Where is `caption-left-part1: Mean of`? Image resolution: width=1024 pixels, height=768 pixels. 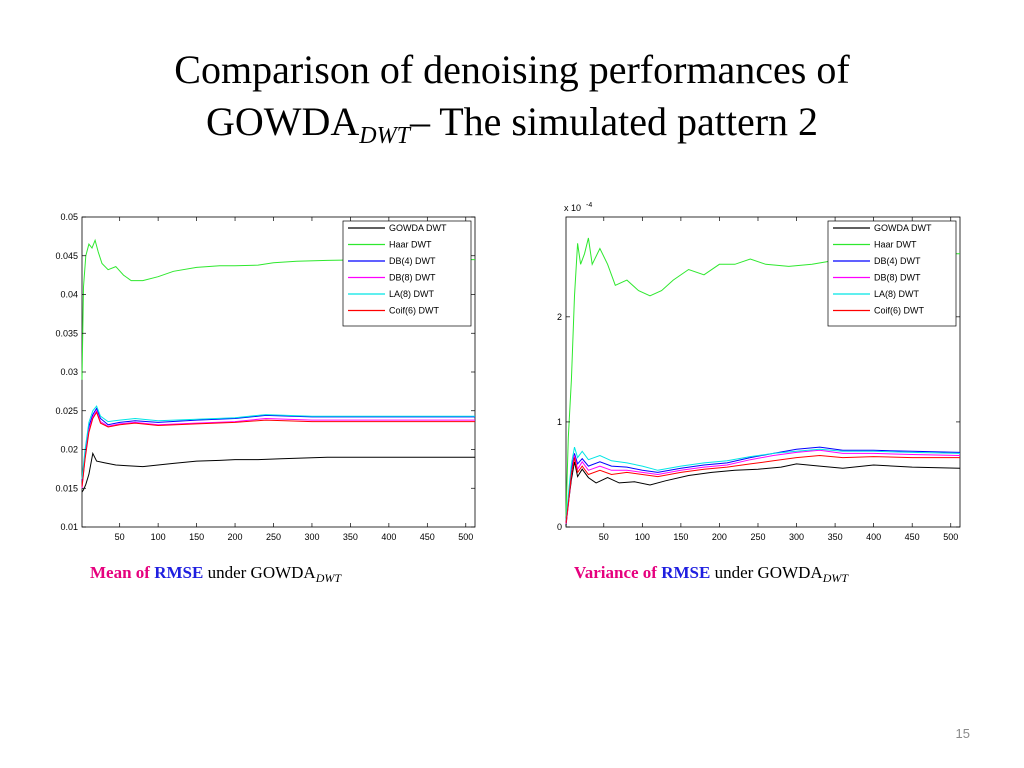 caption-left-part1: Mean of is located at coordinates (120, 572).